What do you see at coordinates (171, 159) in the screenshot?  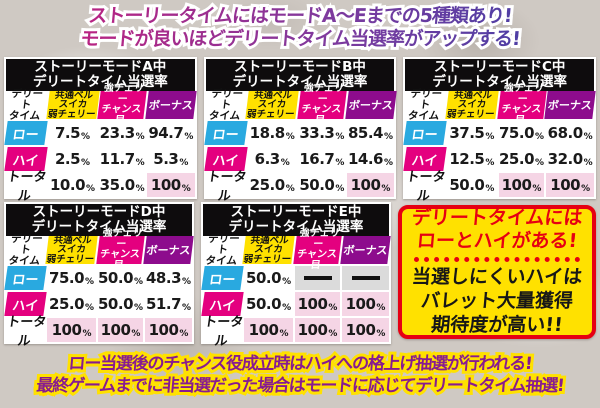 I see `rate-cell: 5.3%` at bounding box center [171, 159].